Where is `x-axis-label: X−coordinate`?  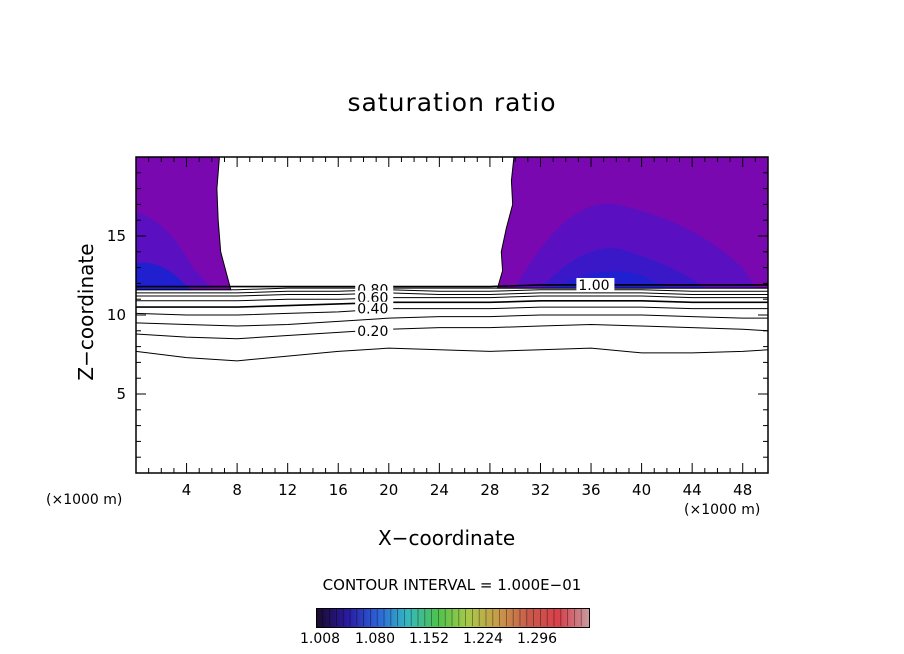
x-axis-label: X−coordinate is located at coordinates (447, 538).